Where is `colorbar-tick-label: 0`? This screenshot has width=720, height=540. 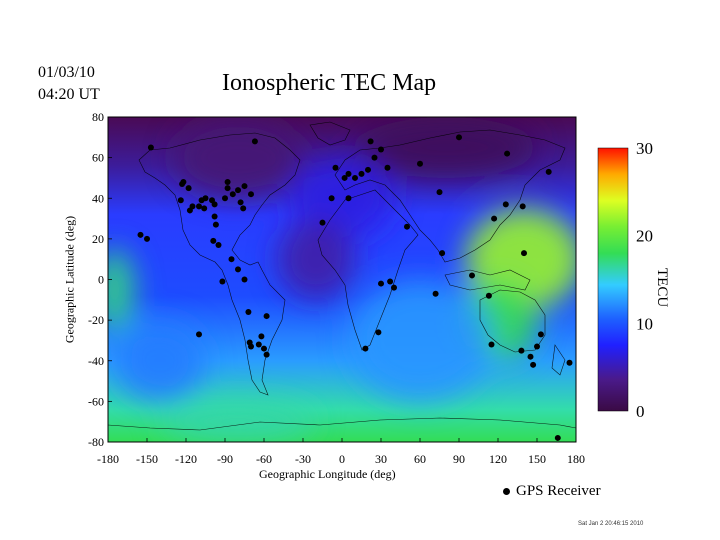
colorbar-tick-label: 0 is located at coordinates (640, 411).